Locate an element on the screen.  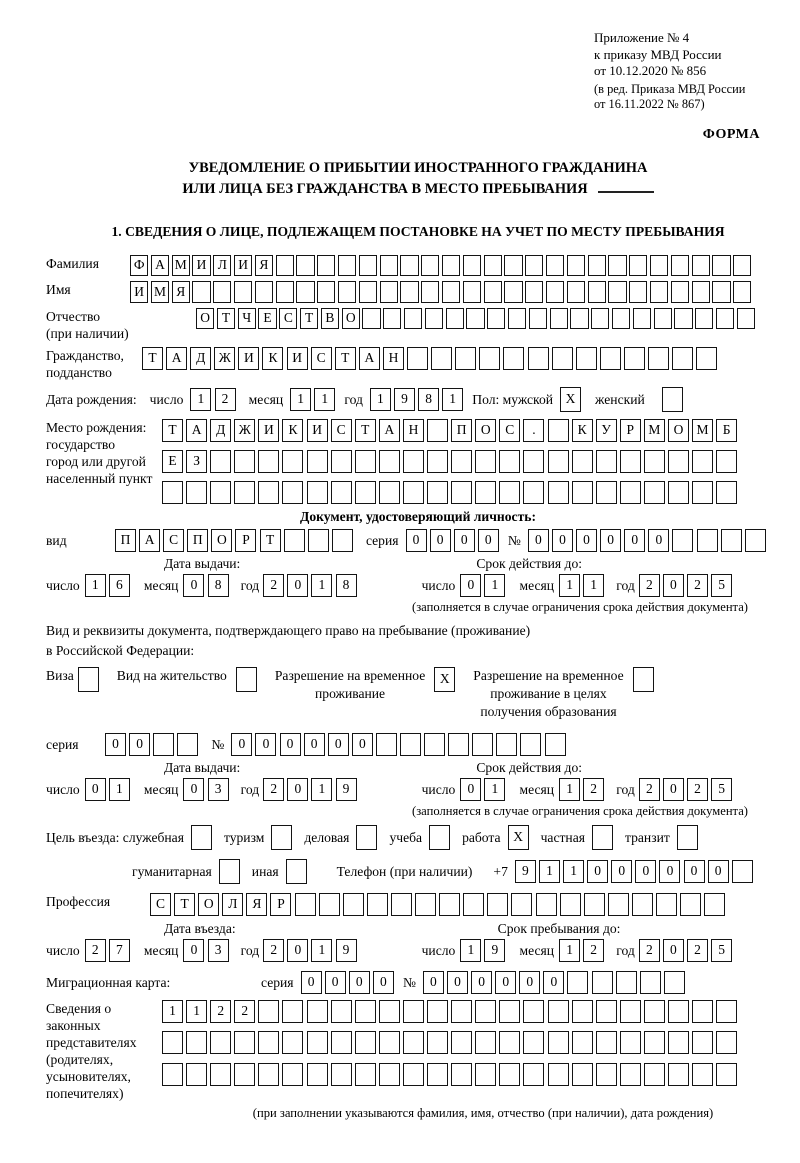
char-box: В is located at coordinates (330, 318).